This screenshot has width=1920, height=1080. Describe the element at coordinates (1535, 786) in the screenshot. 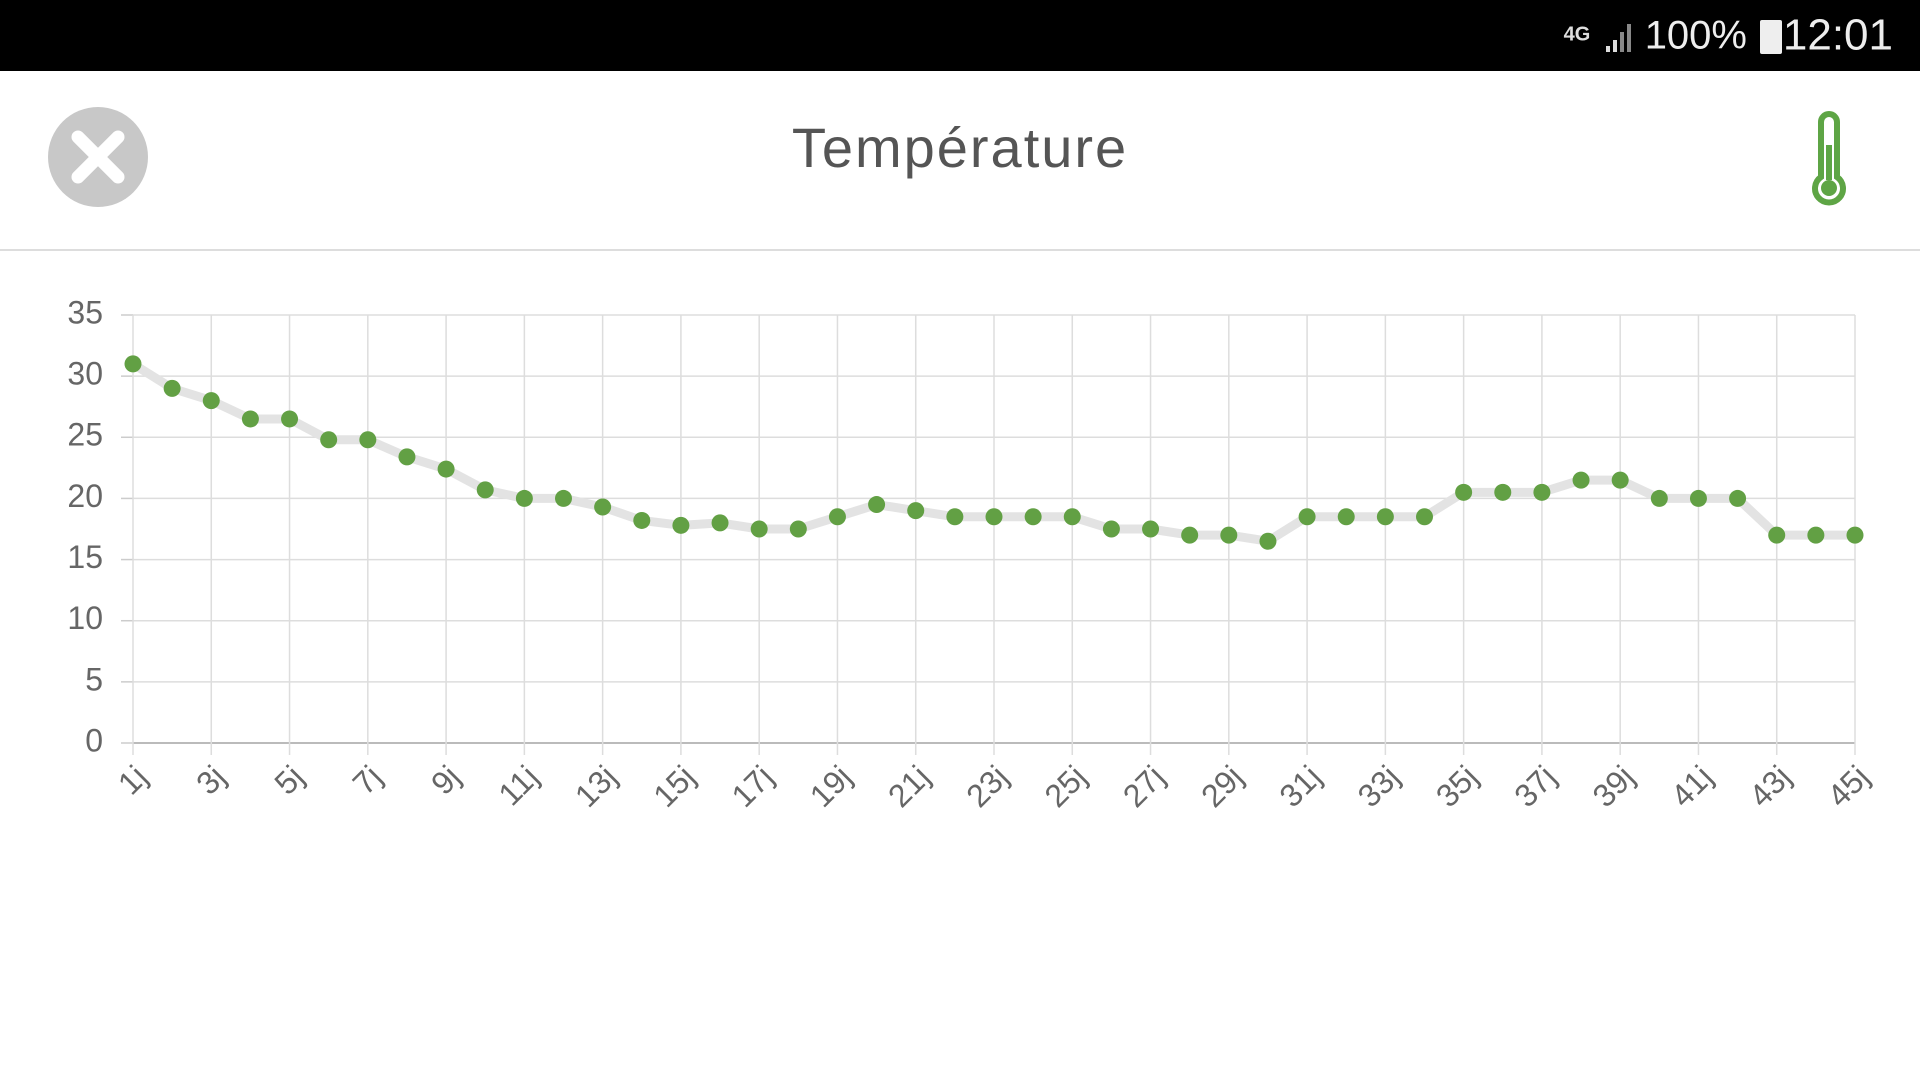

I see `x-tick-label: 37j` at that location.